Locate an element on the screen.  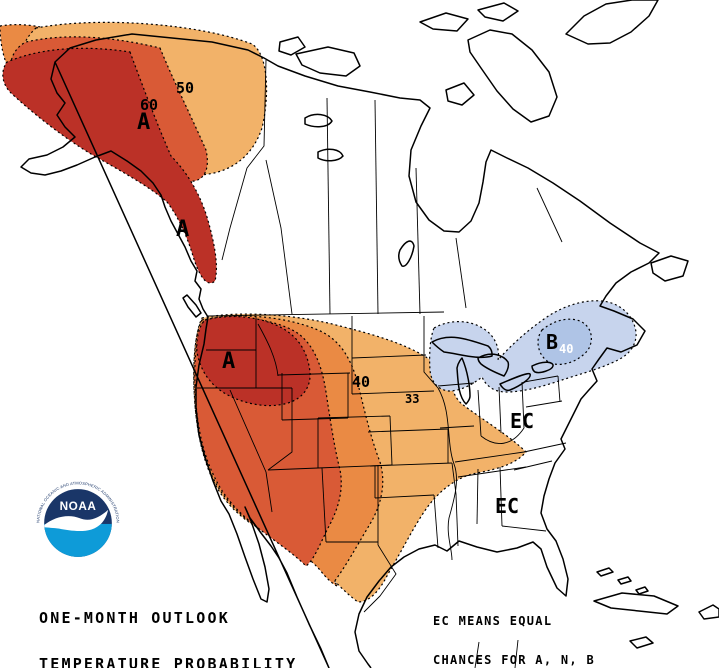
alaska-contour-50-label: 50 is located at coordinates (185, 88).